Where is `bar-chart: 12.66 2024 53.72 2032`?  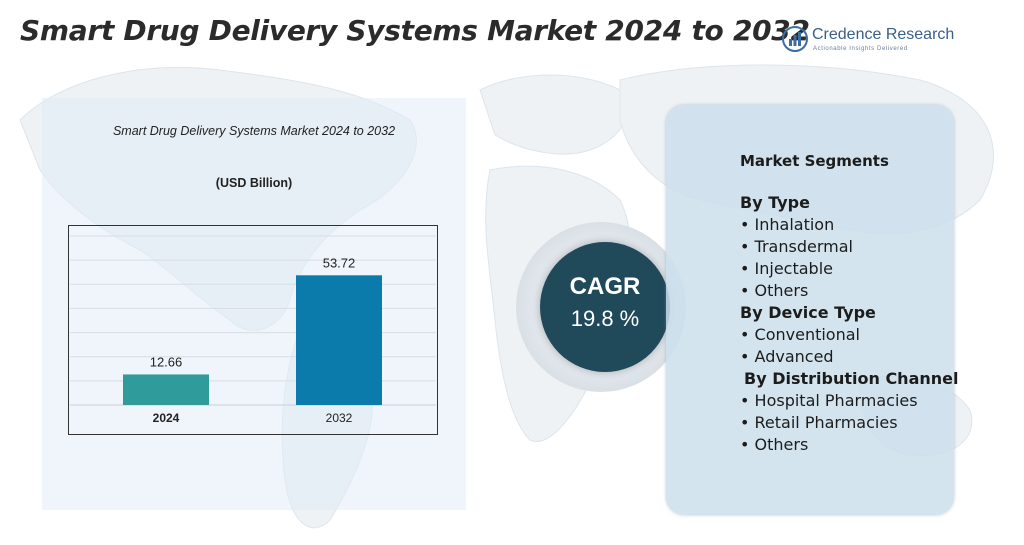
bar-chart: 12.66 2024 53.72 2032 is located at coordinates (253, 330).